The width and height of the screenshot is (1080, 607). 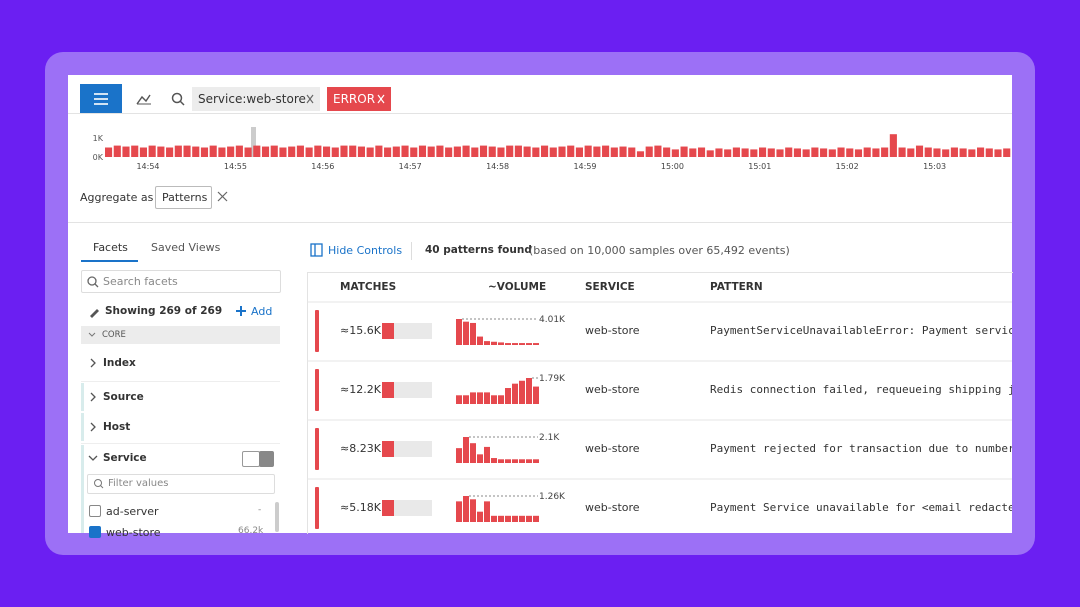 What do you see at coordinates (98, 157) in the screenshot?
I see `y-tick-label: 0K` at bounding box center [98, 157].